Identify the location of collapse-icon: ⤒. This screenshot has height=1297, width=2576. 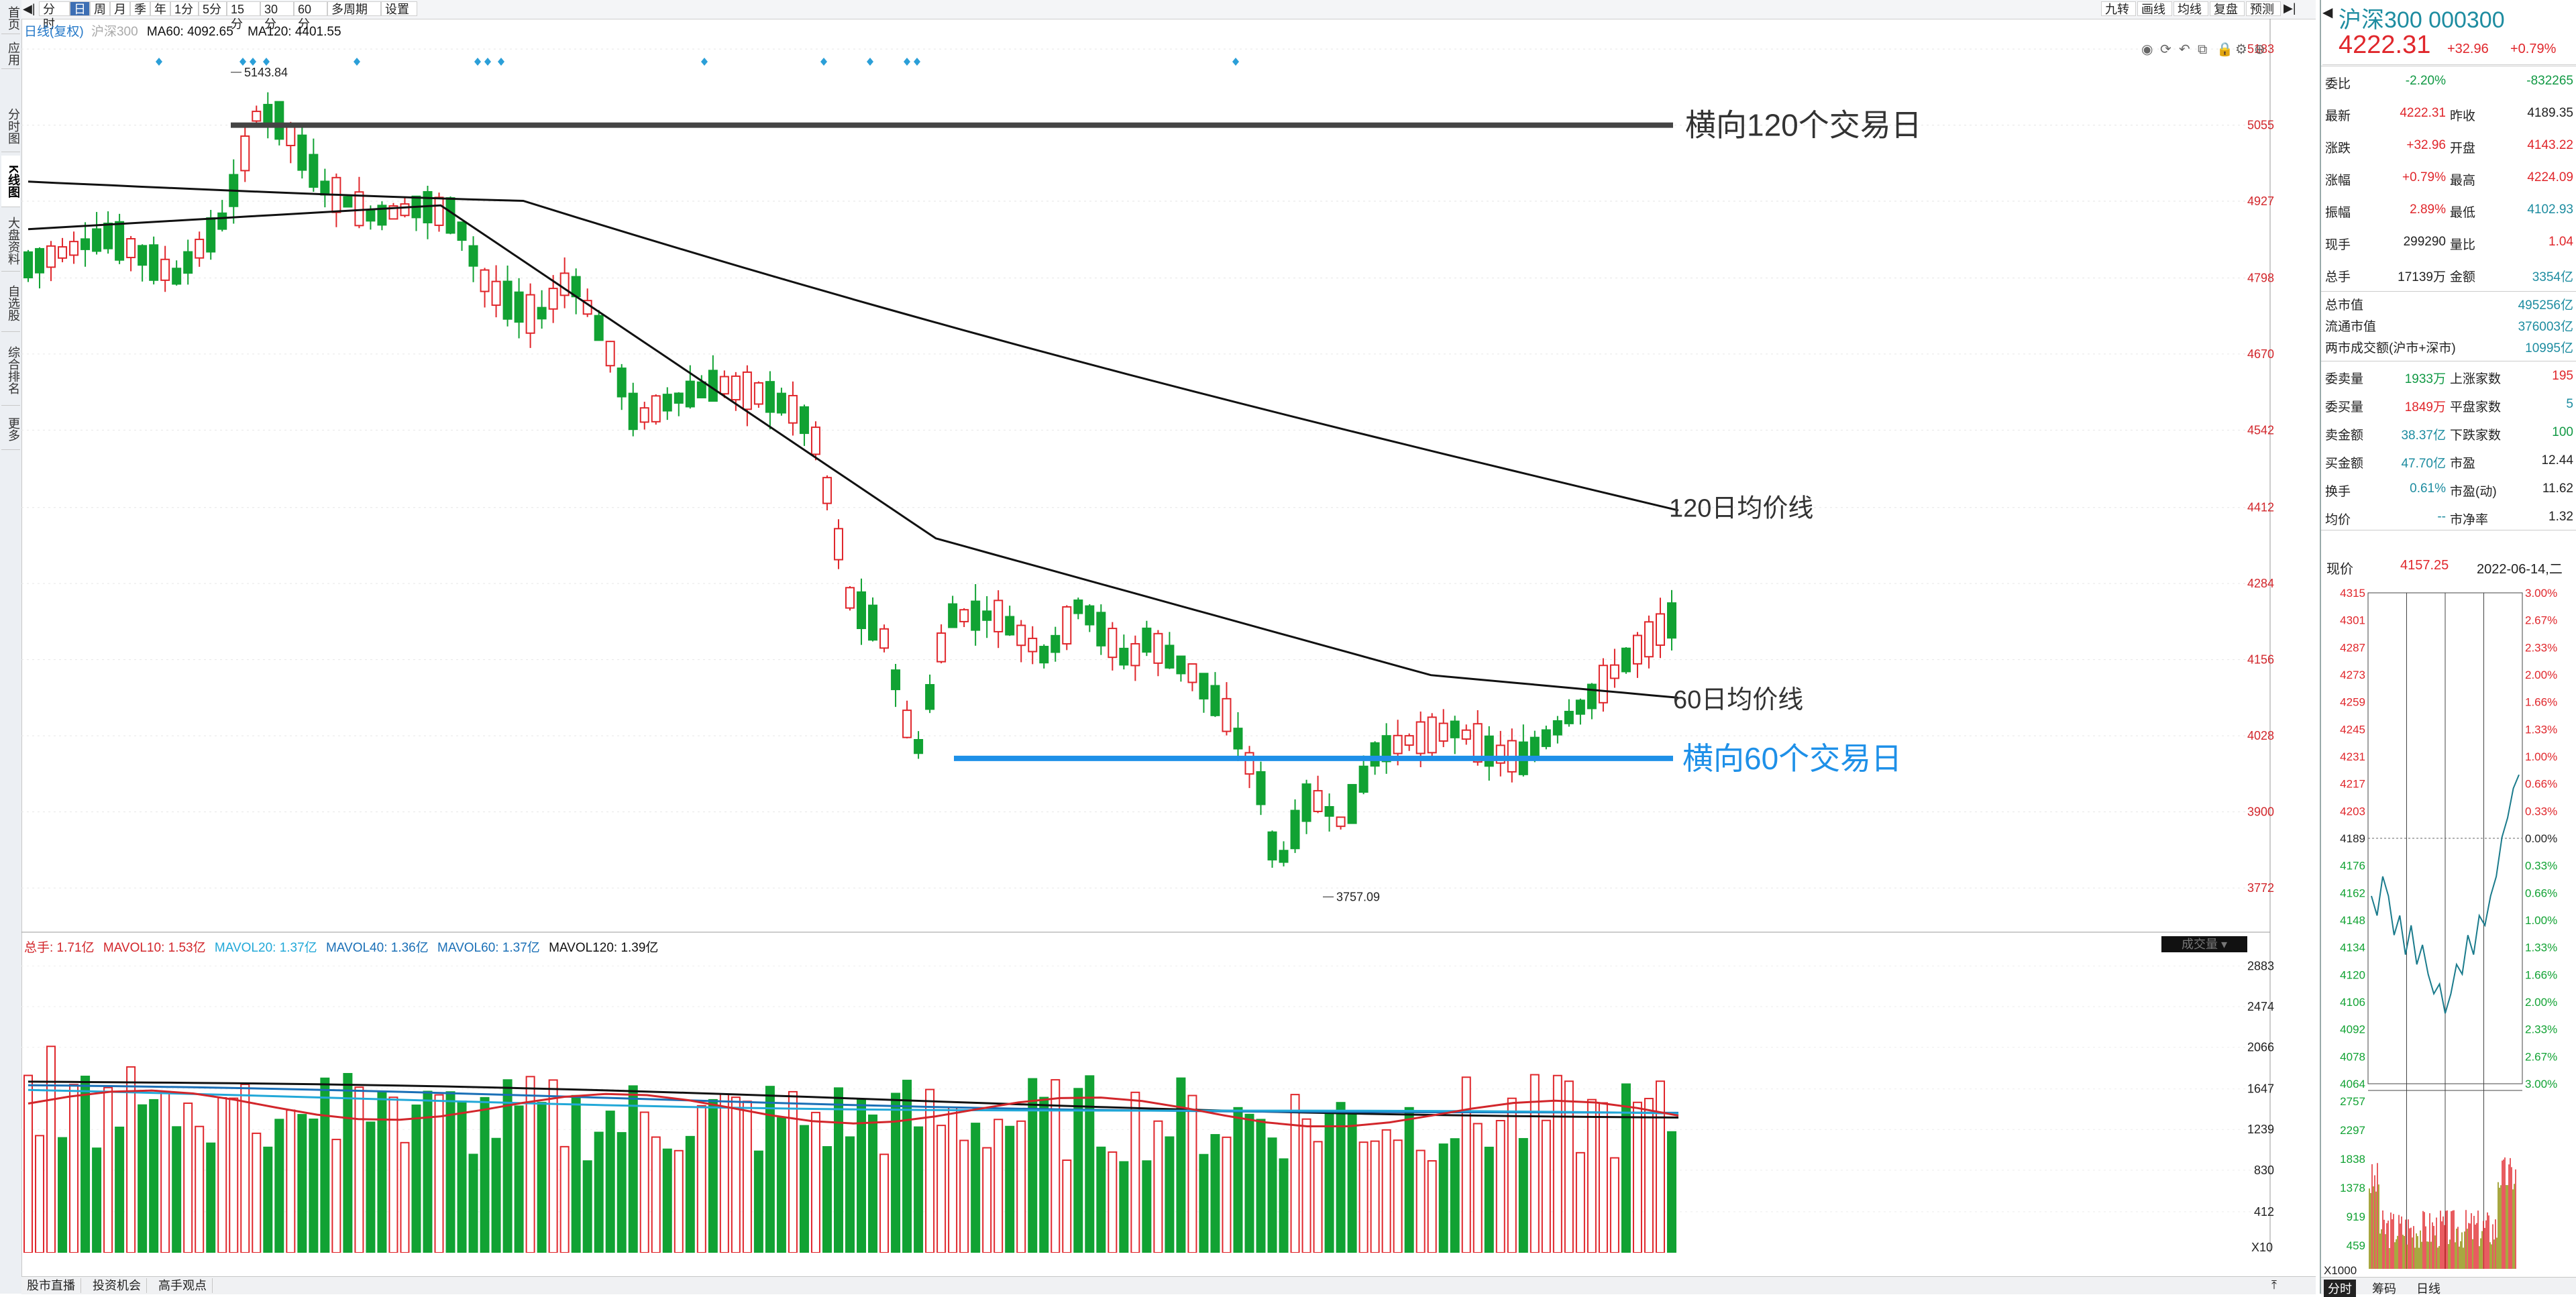
(2274, 1285).